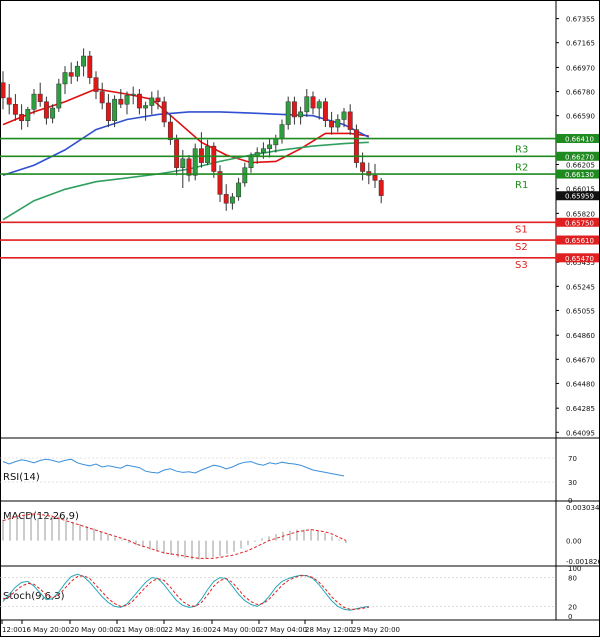 This screenshot has height=641, width=600. What do you see at coordinates (572, 483) in the screenshot?
I see `rsi-level-label: 30` at bounding box center [572, 483].